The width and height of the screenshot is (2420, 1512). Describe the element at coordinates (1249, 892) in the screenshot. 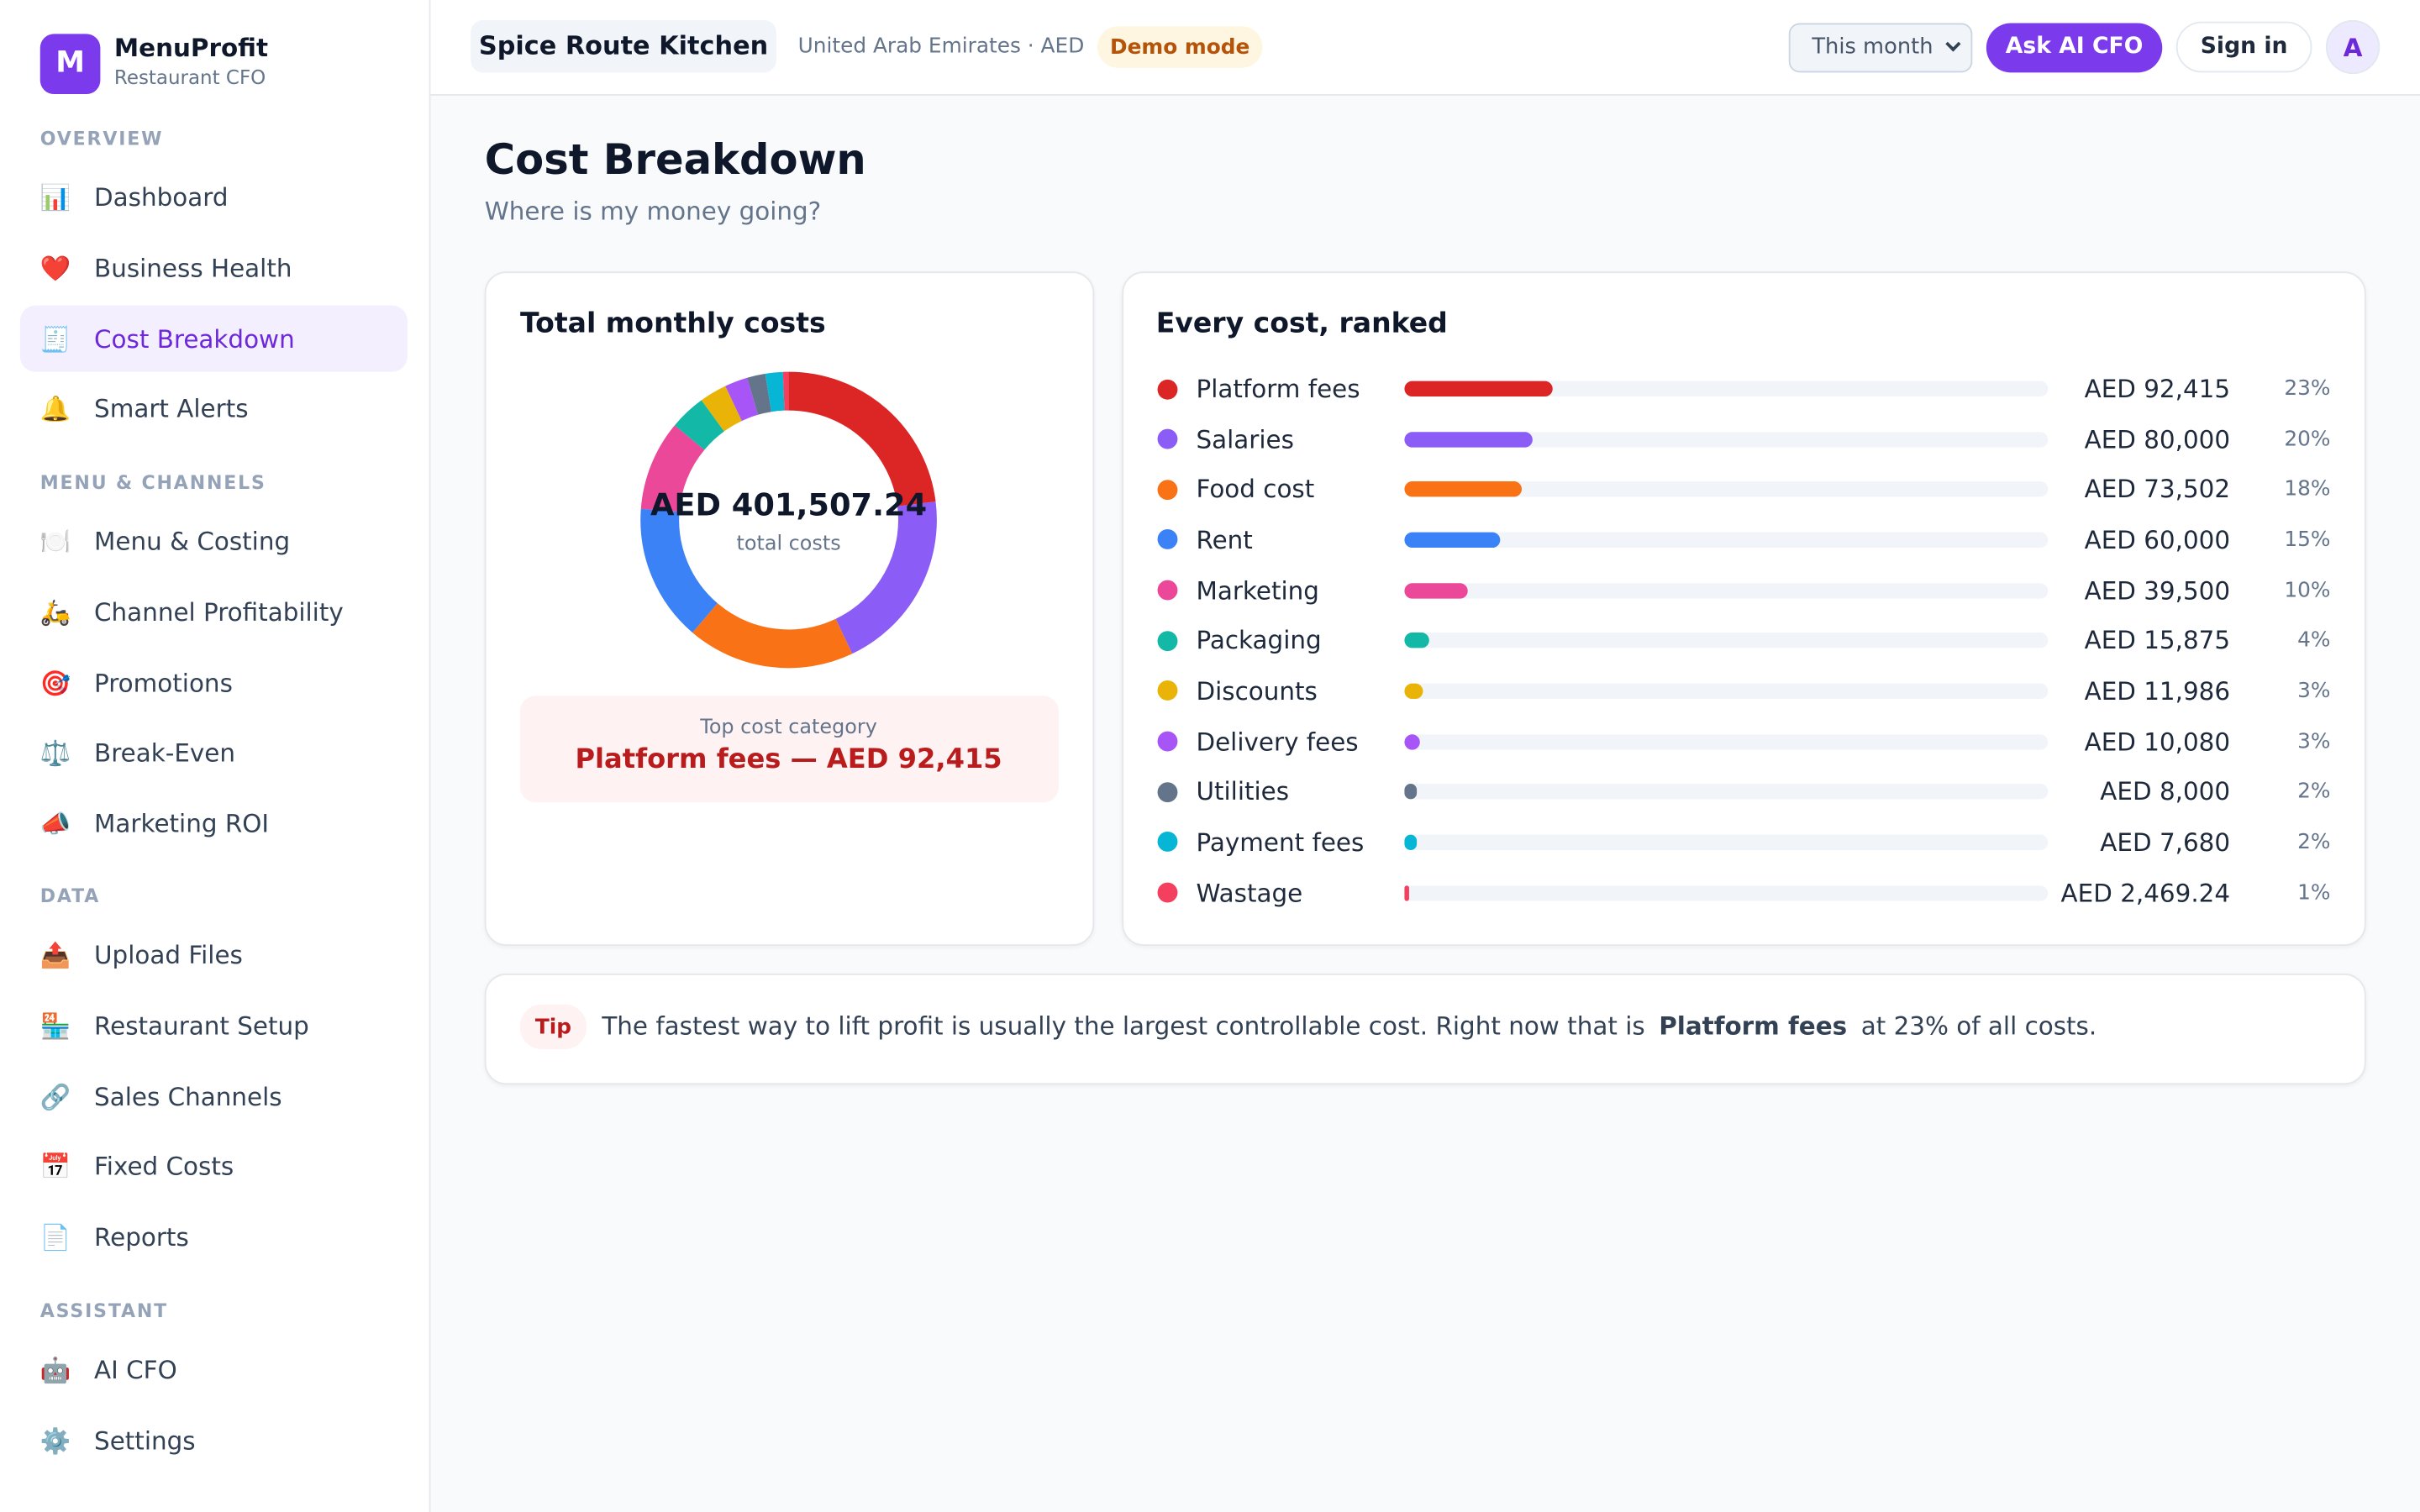

I see `cost-name: Wastage` at that location.